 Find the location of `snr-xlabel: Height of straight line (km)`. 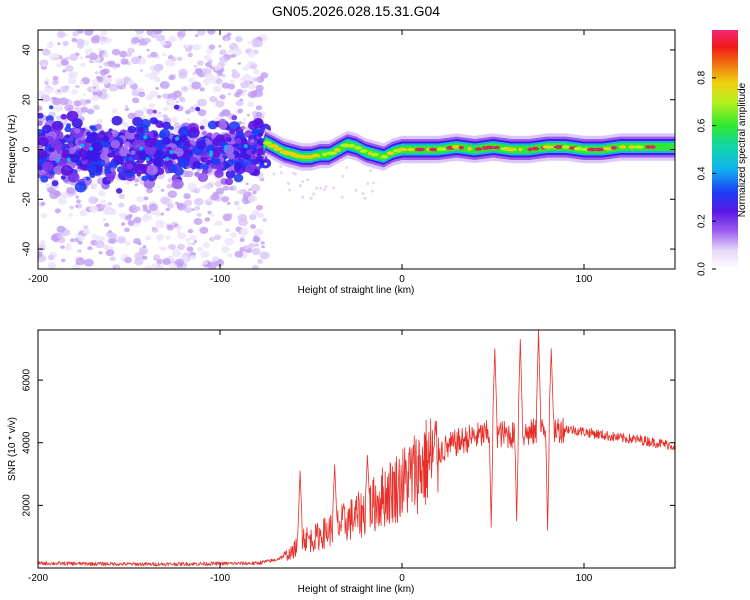

snr-xlabel: Height of straight line (km) is located at coordinates (356, 589).